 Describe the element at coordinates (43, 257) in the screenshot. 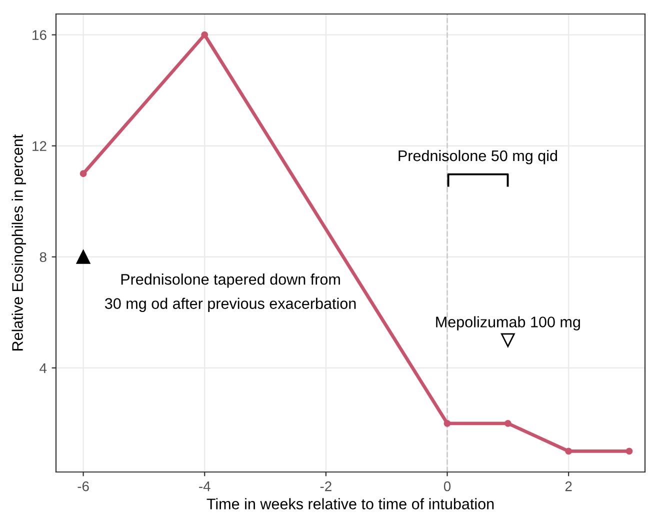

I see `y-tick-label: 8` at that location.